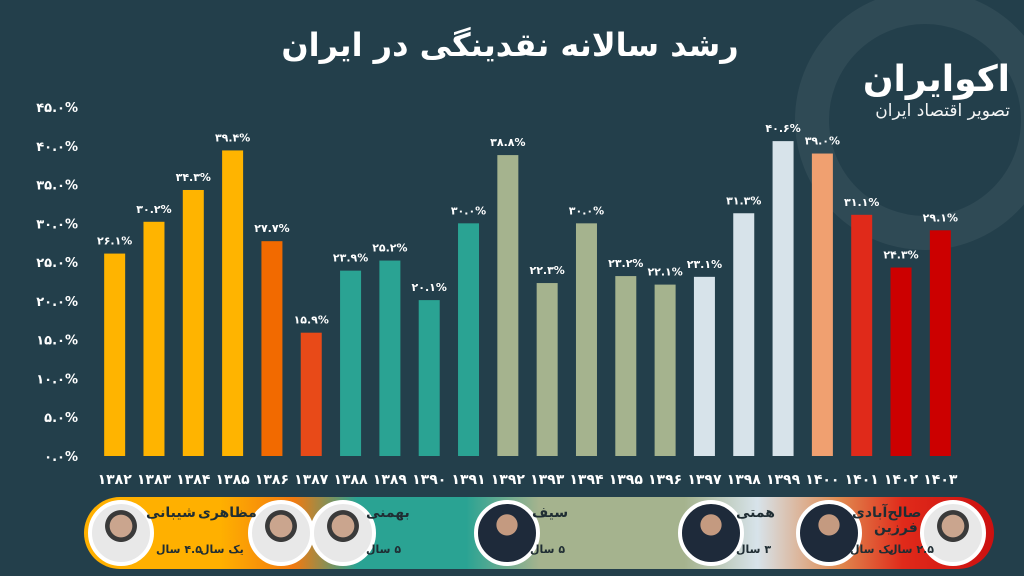 This screenshot has height=576, width=1024. I want to click on bar-value-label: ۳۰.۲%, so click(153, 209).